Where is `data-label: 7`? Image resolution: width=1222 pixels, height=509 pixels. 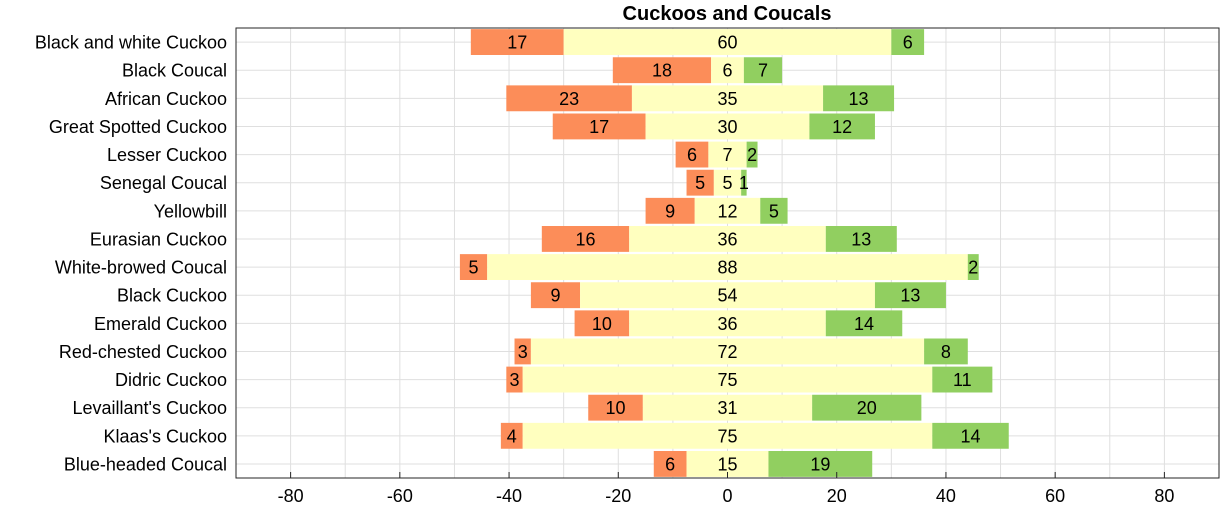 data-label: 7 is located at coordinates (727, 155).